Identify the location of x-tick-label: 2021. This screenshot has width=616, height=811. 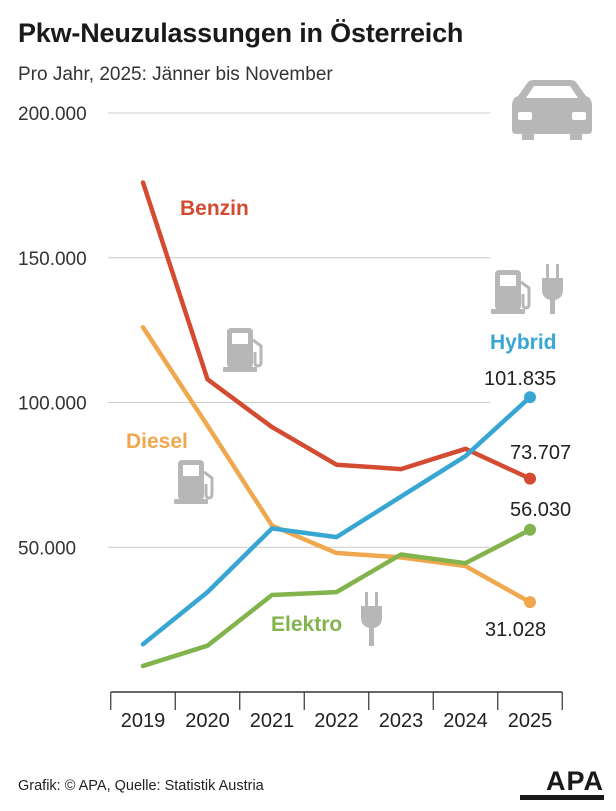
(272, 721).